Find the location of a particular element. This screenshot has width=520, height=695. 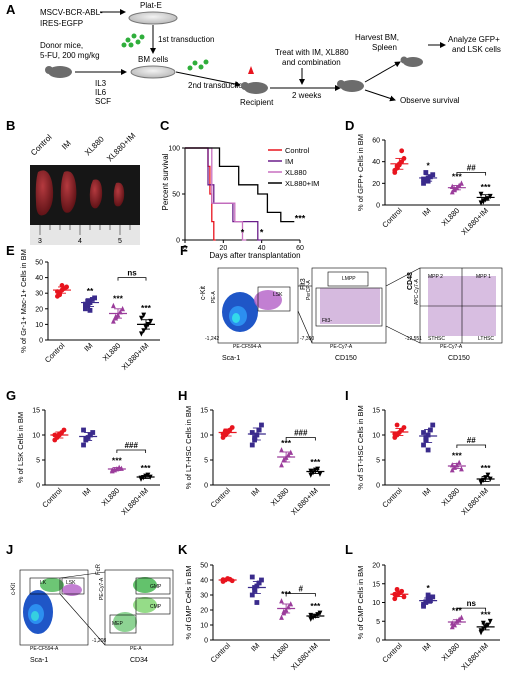

panel-letter-g: G is located at coordinates (11, 395).